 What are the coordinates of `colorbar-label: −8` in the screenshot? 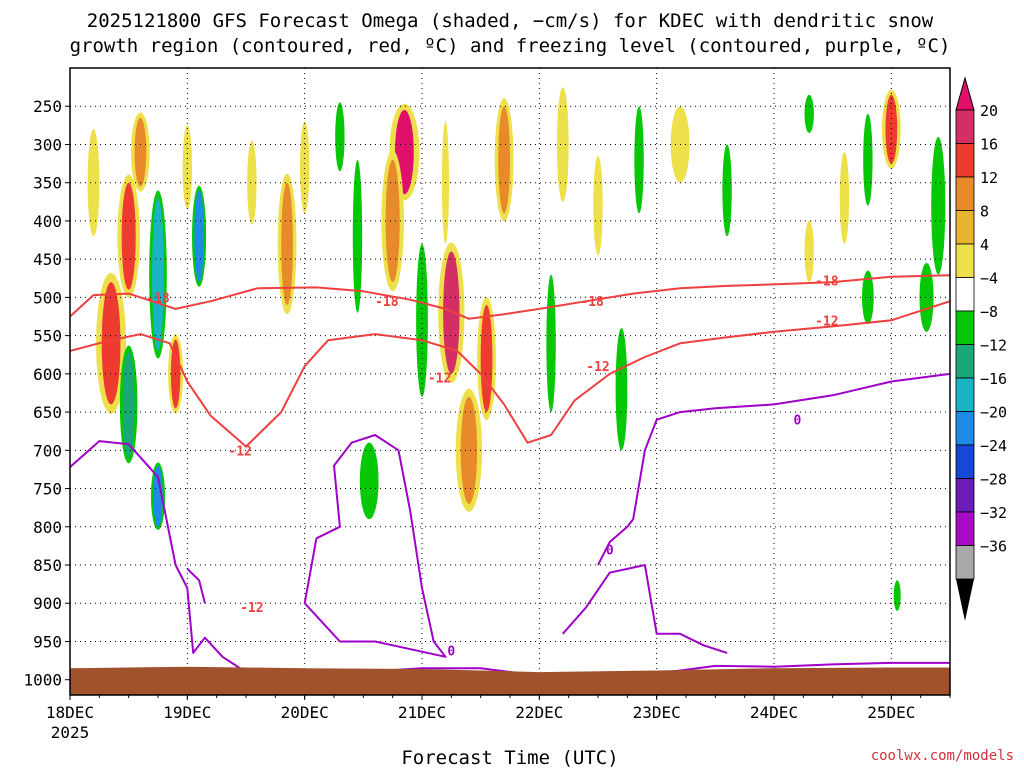 It's located at (989, 312).